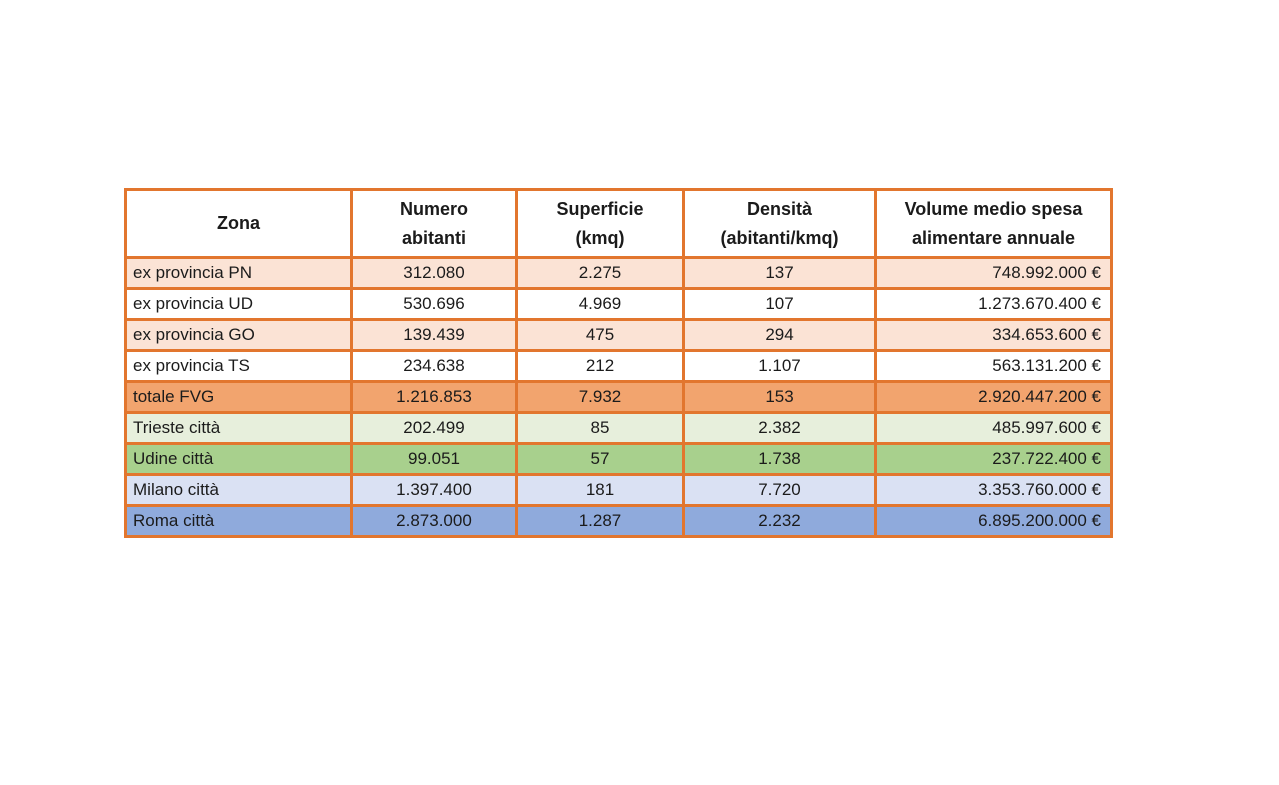 The height and width of the screenshot is (785, 1279). I want to click on cell-densita: 2.382, so click(779, 428).